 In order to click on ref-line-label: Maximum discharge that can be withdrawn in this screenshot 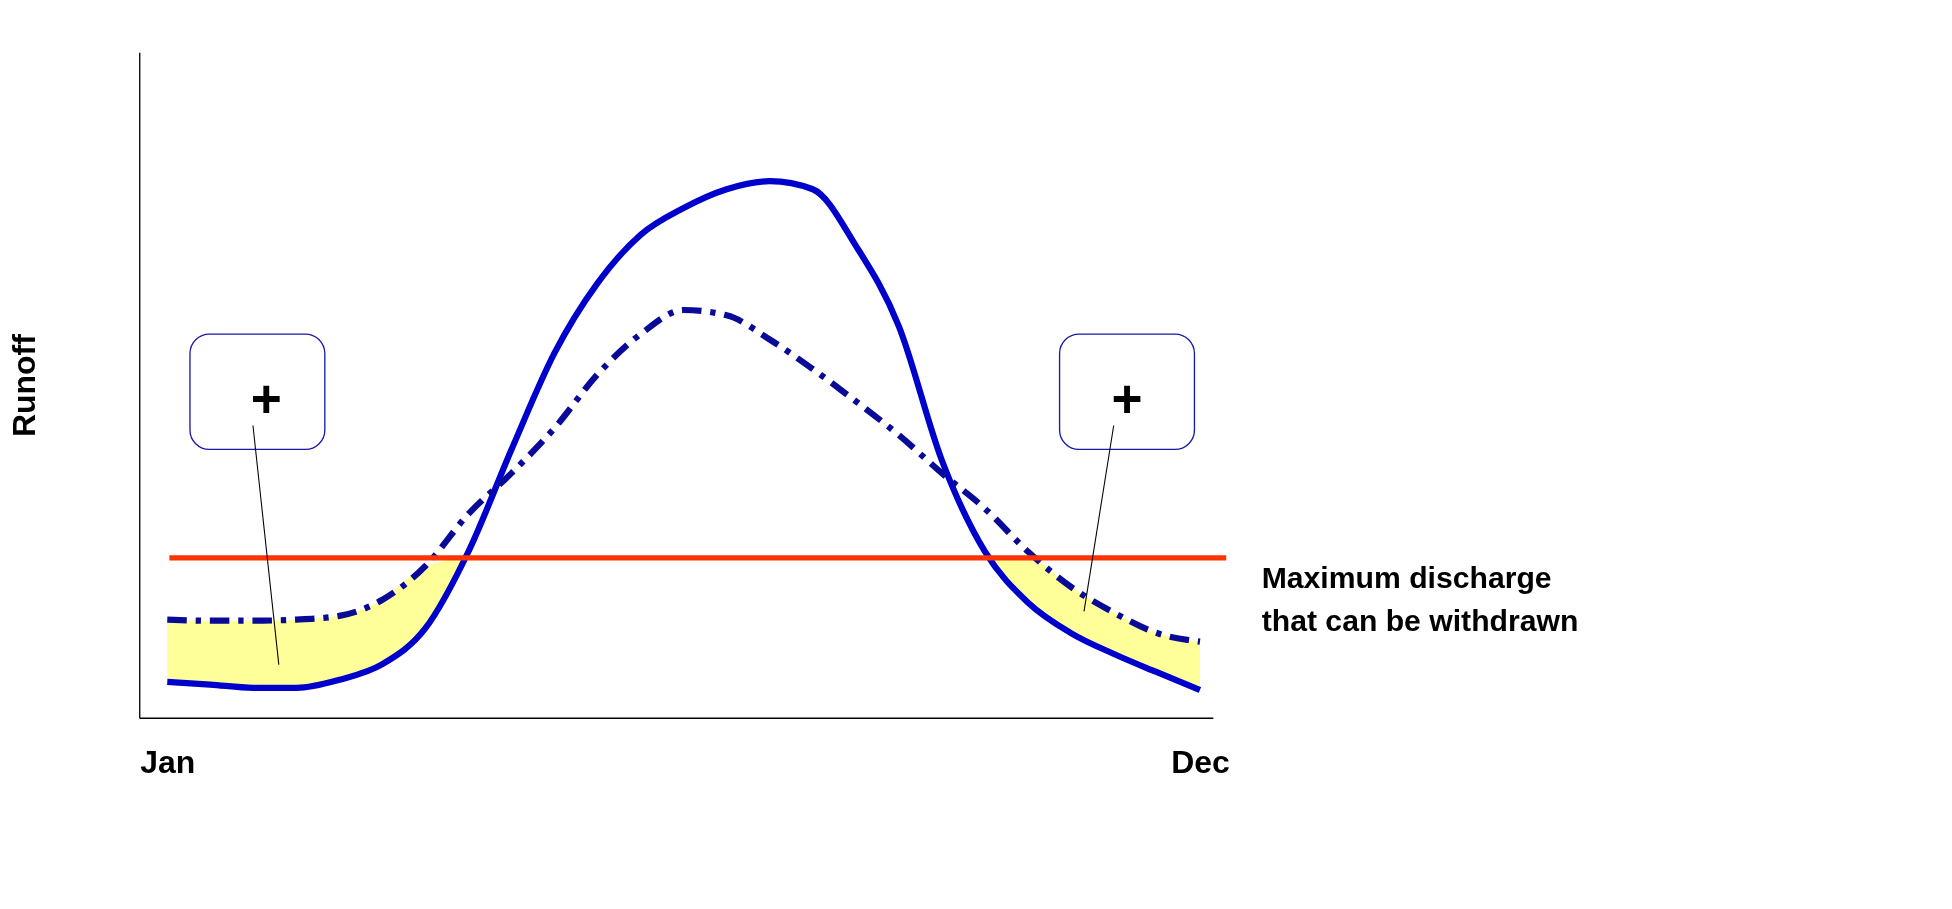, I will do `click(1420, 599)`.